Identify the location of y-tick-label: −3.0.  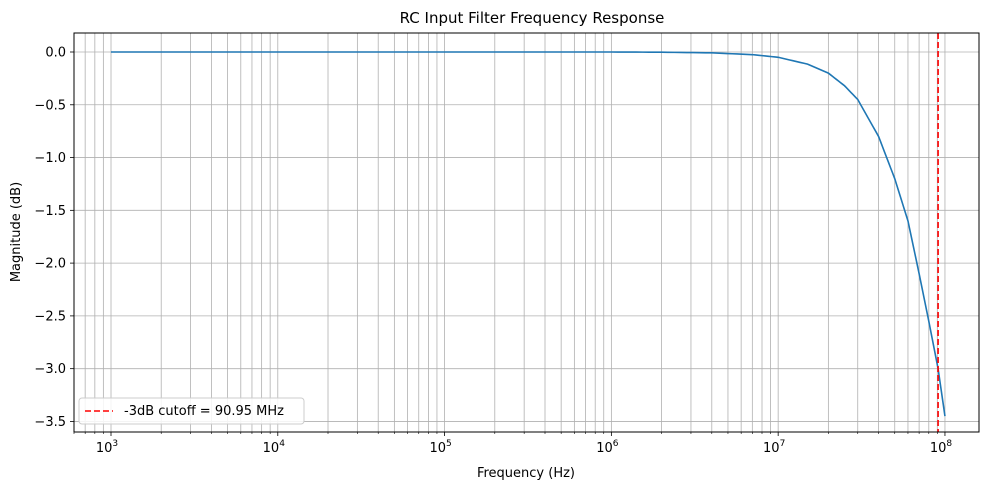
(50, 369).